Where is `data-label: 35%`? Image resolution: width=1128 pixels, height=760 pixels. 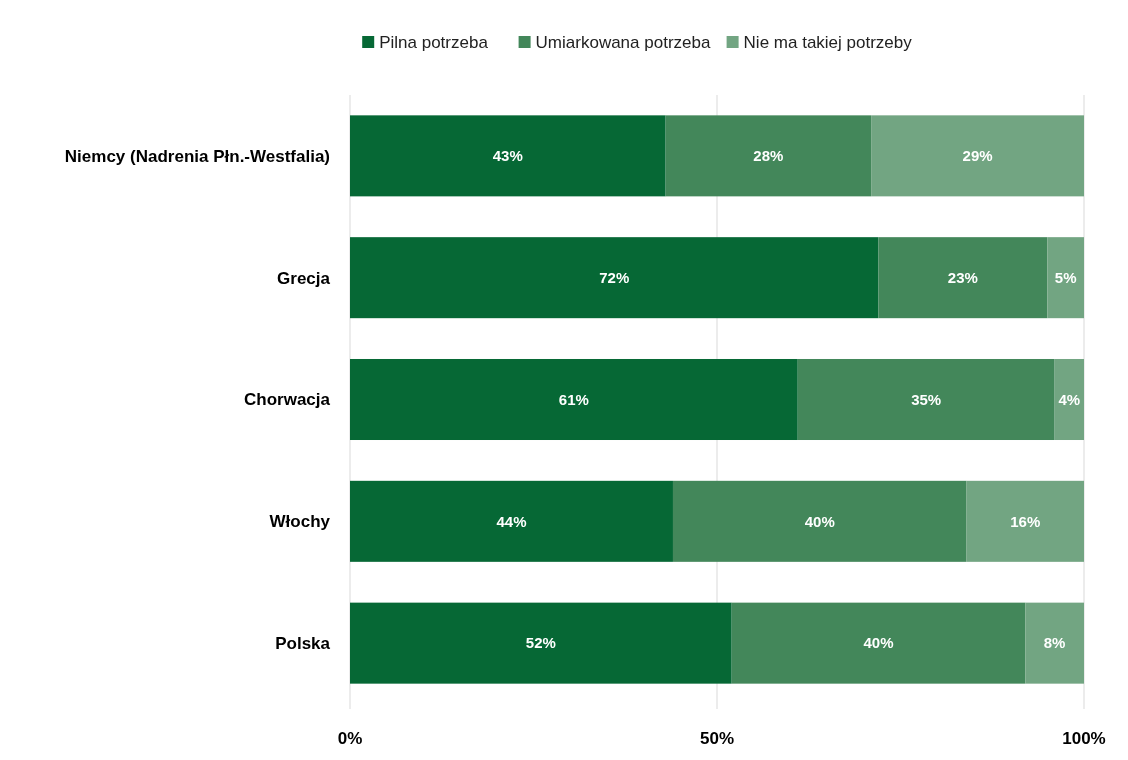
data-label: 35% is located at coordinates (926, 399).